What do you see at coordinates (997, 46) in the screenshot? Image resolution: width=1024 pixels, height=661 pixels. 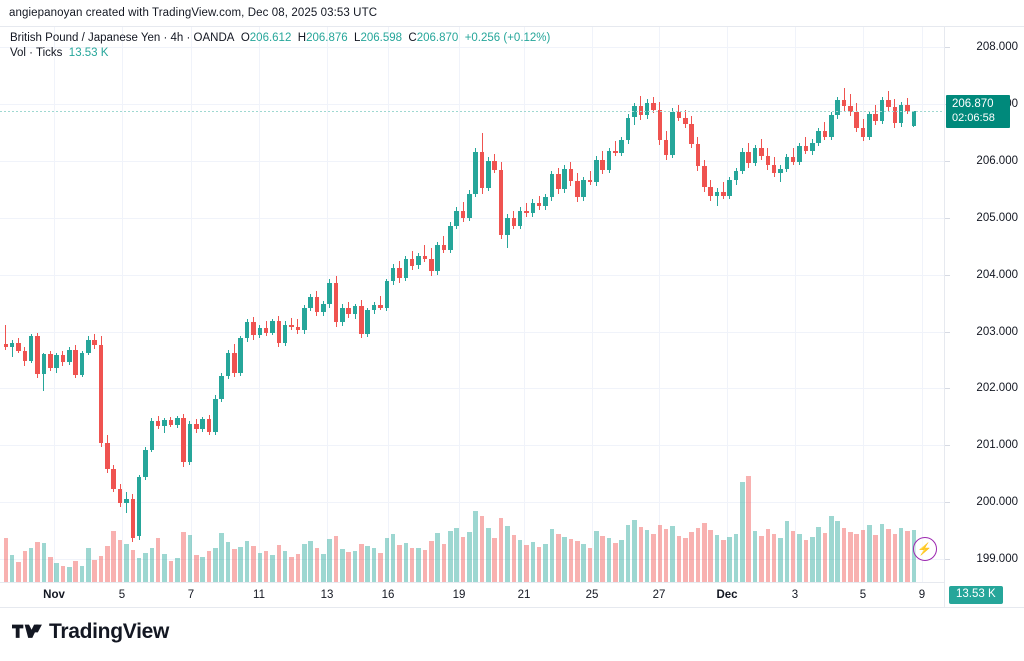 I see `price-axis-label: 208.000` at bounding box center [997, 46].